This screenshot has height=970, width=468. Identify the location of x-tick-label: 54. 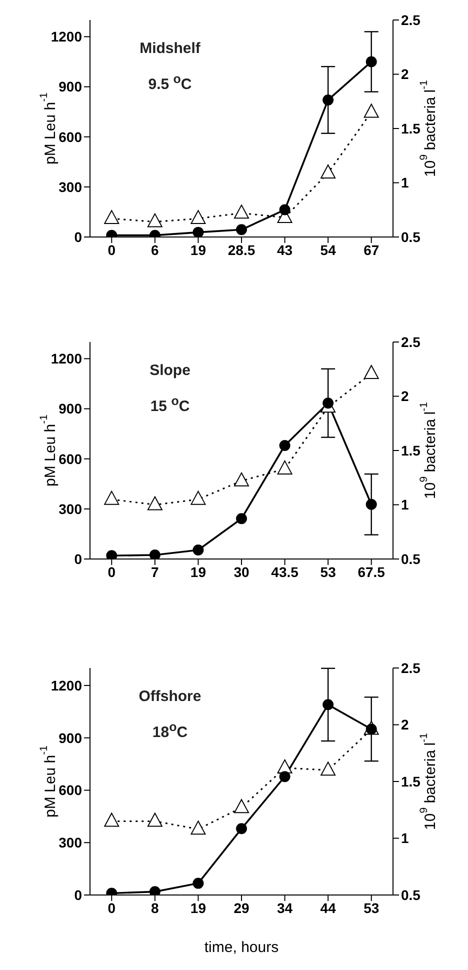
(328, 250).